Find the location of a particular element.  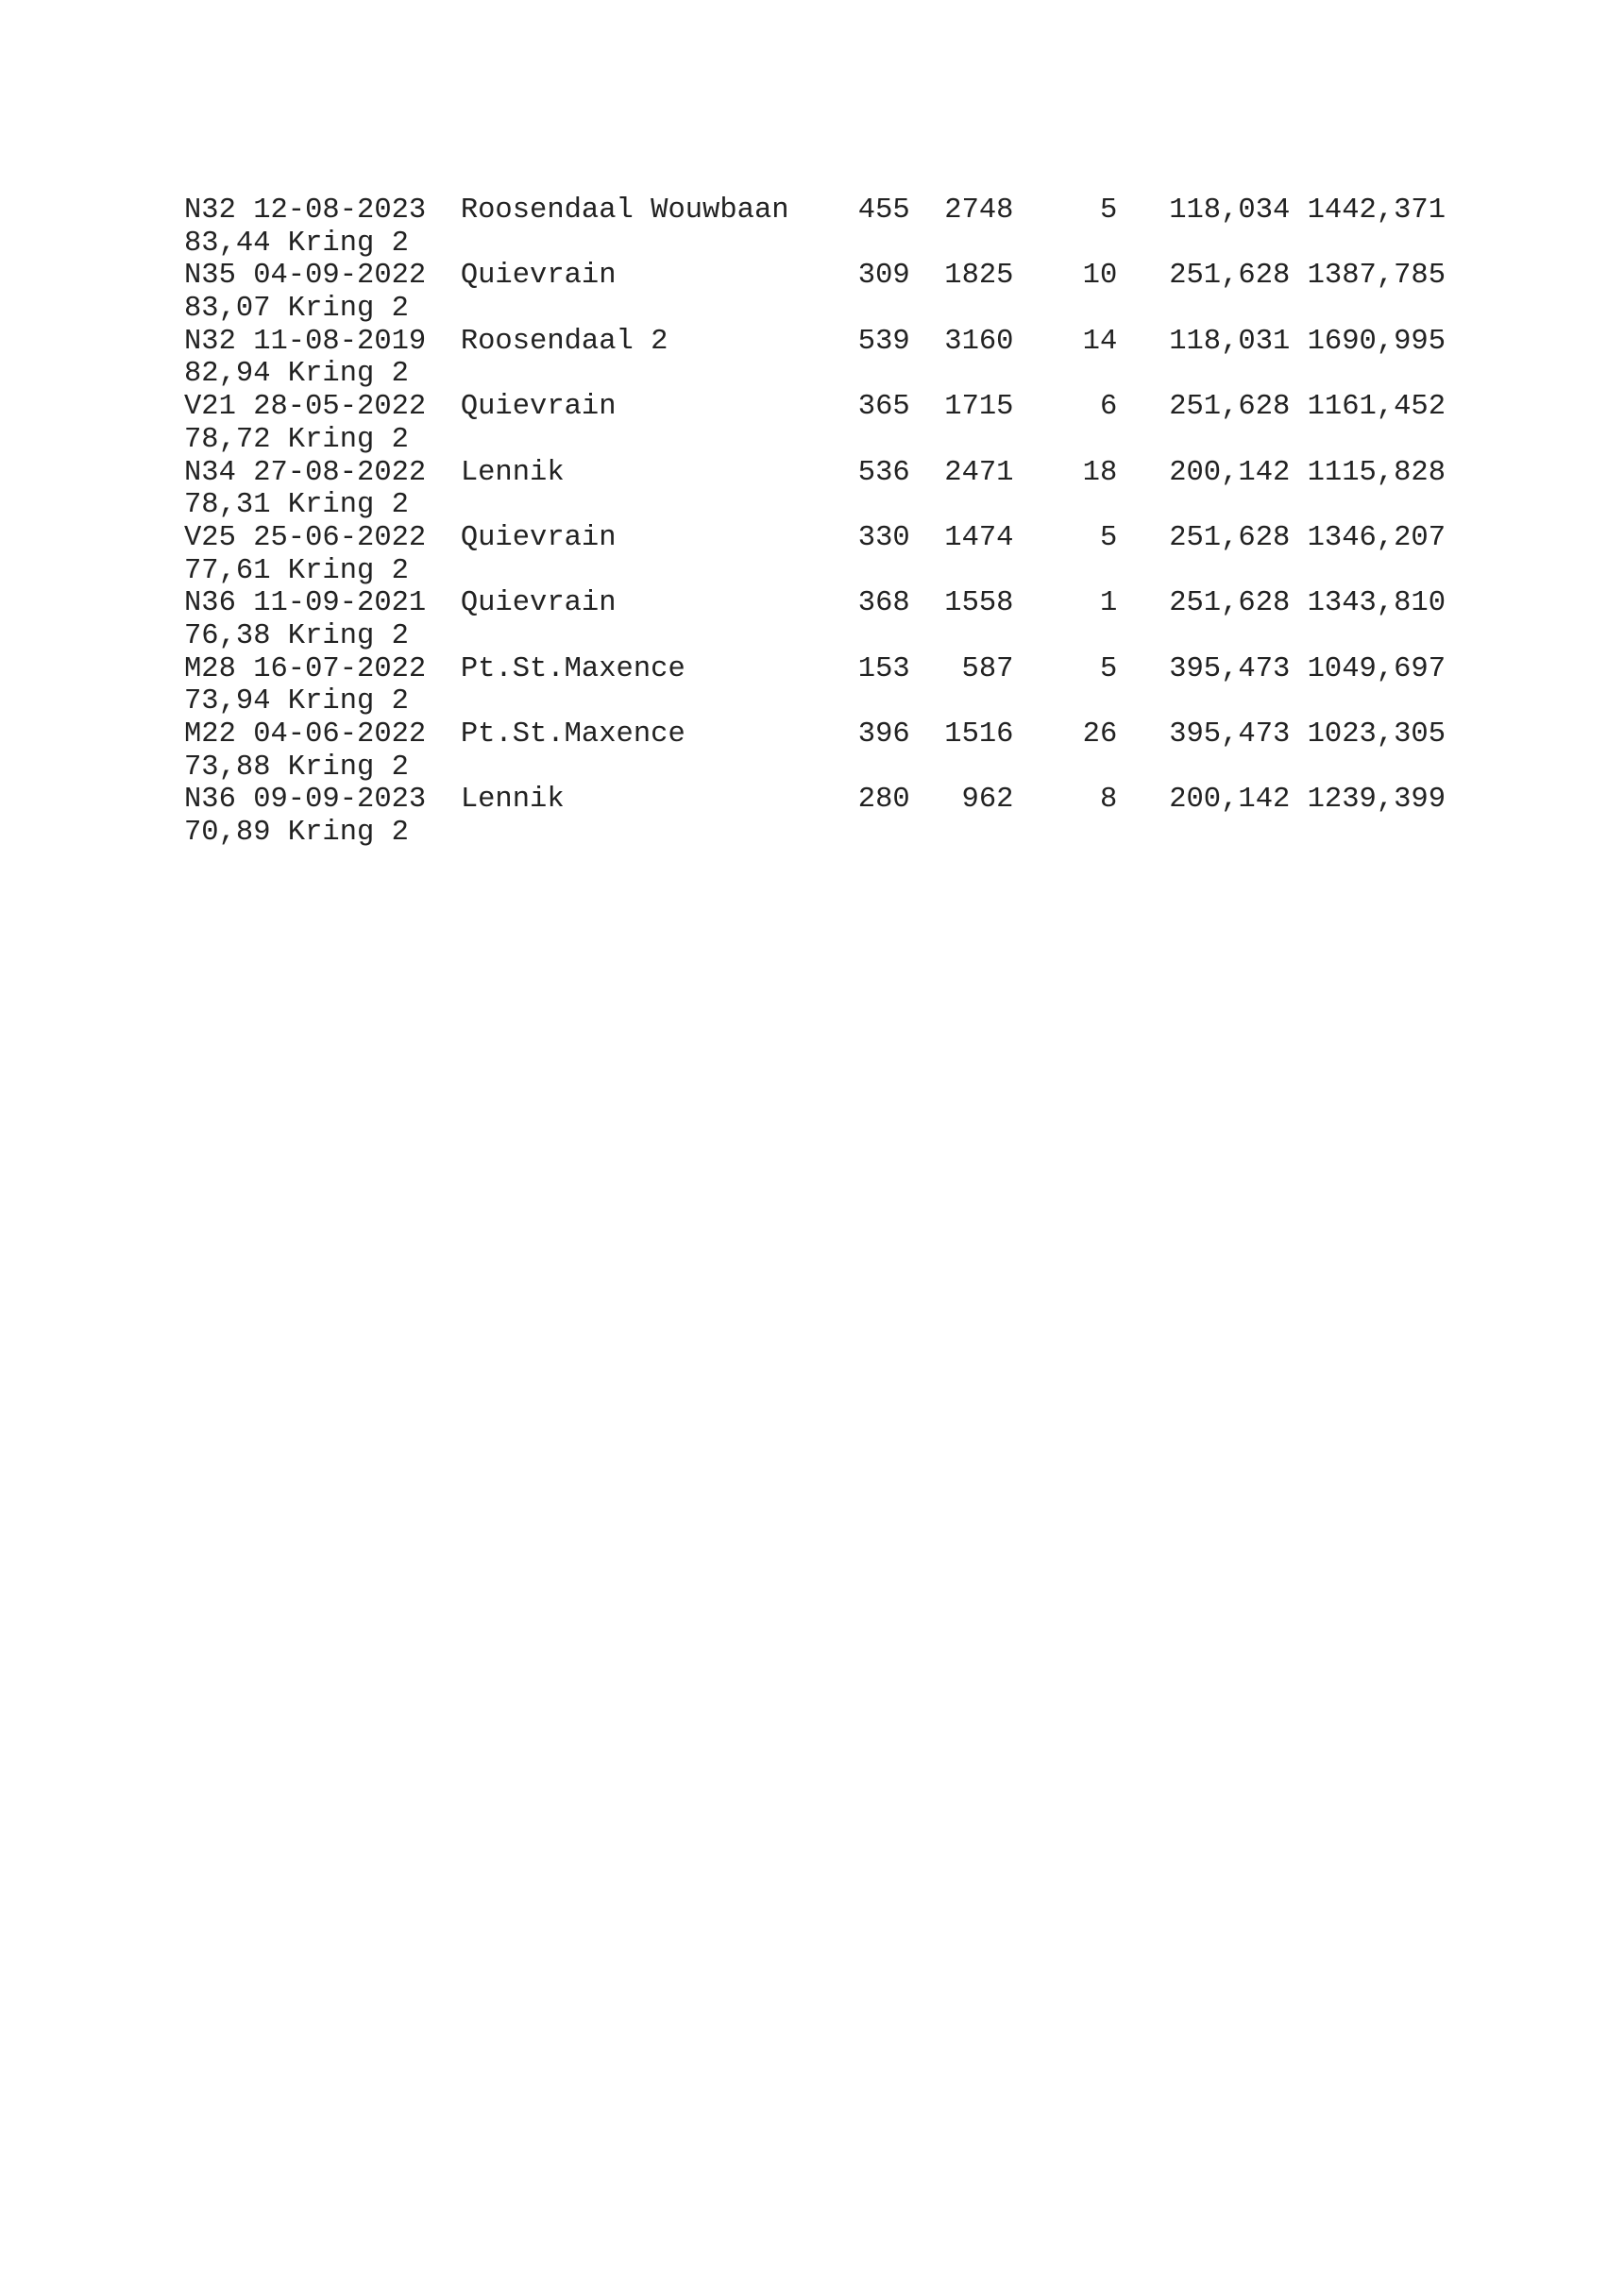

result-code: N32 is located at coordinates (210, 341).